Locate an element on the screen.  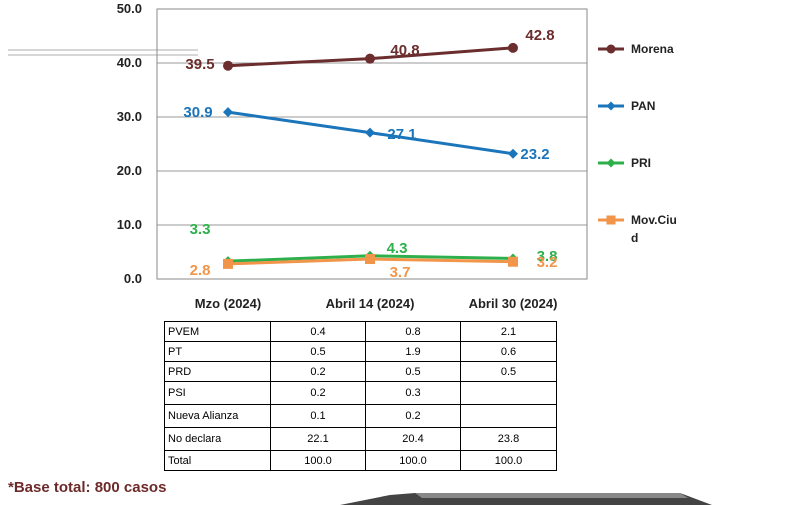
cell-value: 0.3 is located at coordinates (413, 393).